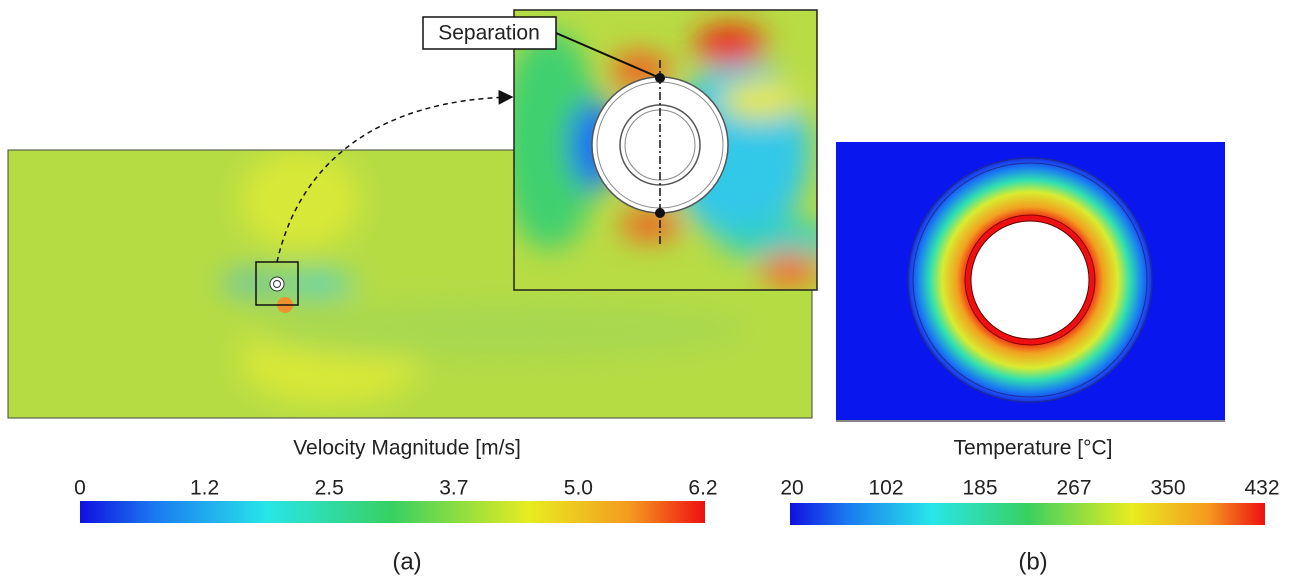  What do you see at coordinates (578, 488) in the screenshot?
I see `colorbar-tick-label: 5.0` at bounding box center [578, 488].